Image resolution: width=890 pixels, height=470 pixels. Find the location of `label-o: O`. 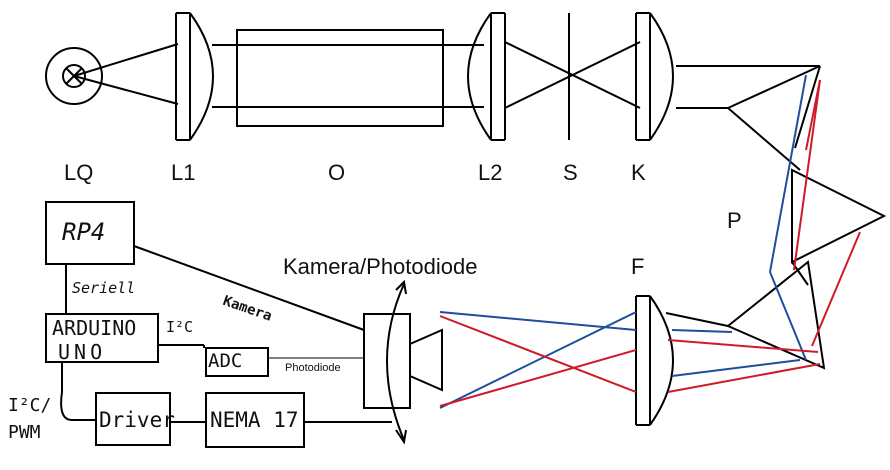

label-o: O is located at coordinates (337, 172).